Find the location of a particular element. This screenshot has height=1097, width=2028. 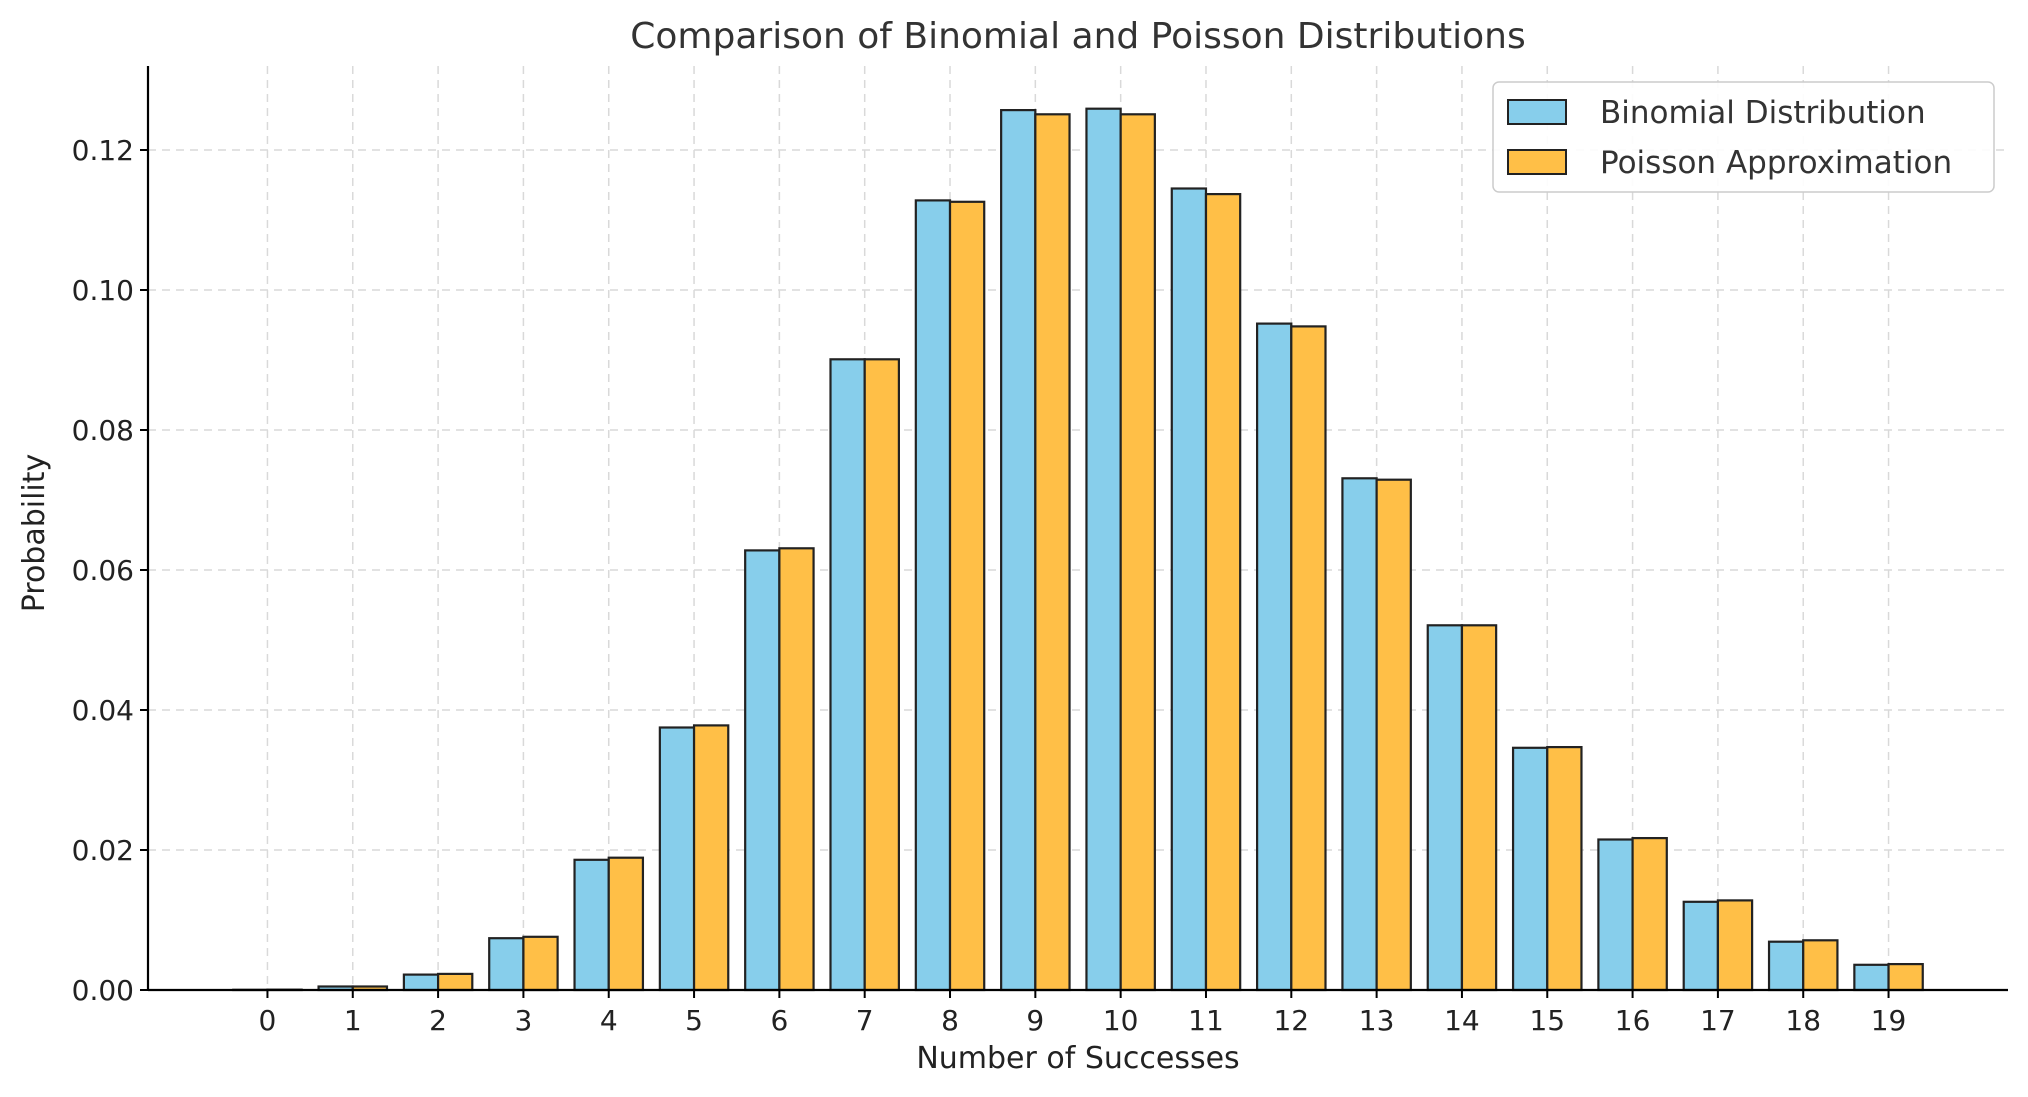

y-tick-label: 0.12 is located at coordinates (103, 150).